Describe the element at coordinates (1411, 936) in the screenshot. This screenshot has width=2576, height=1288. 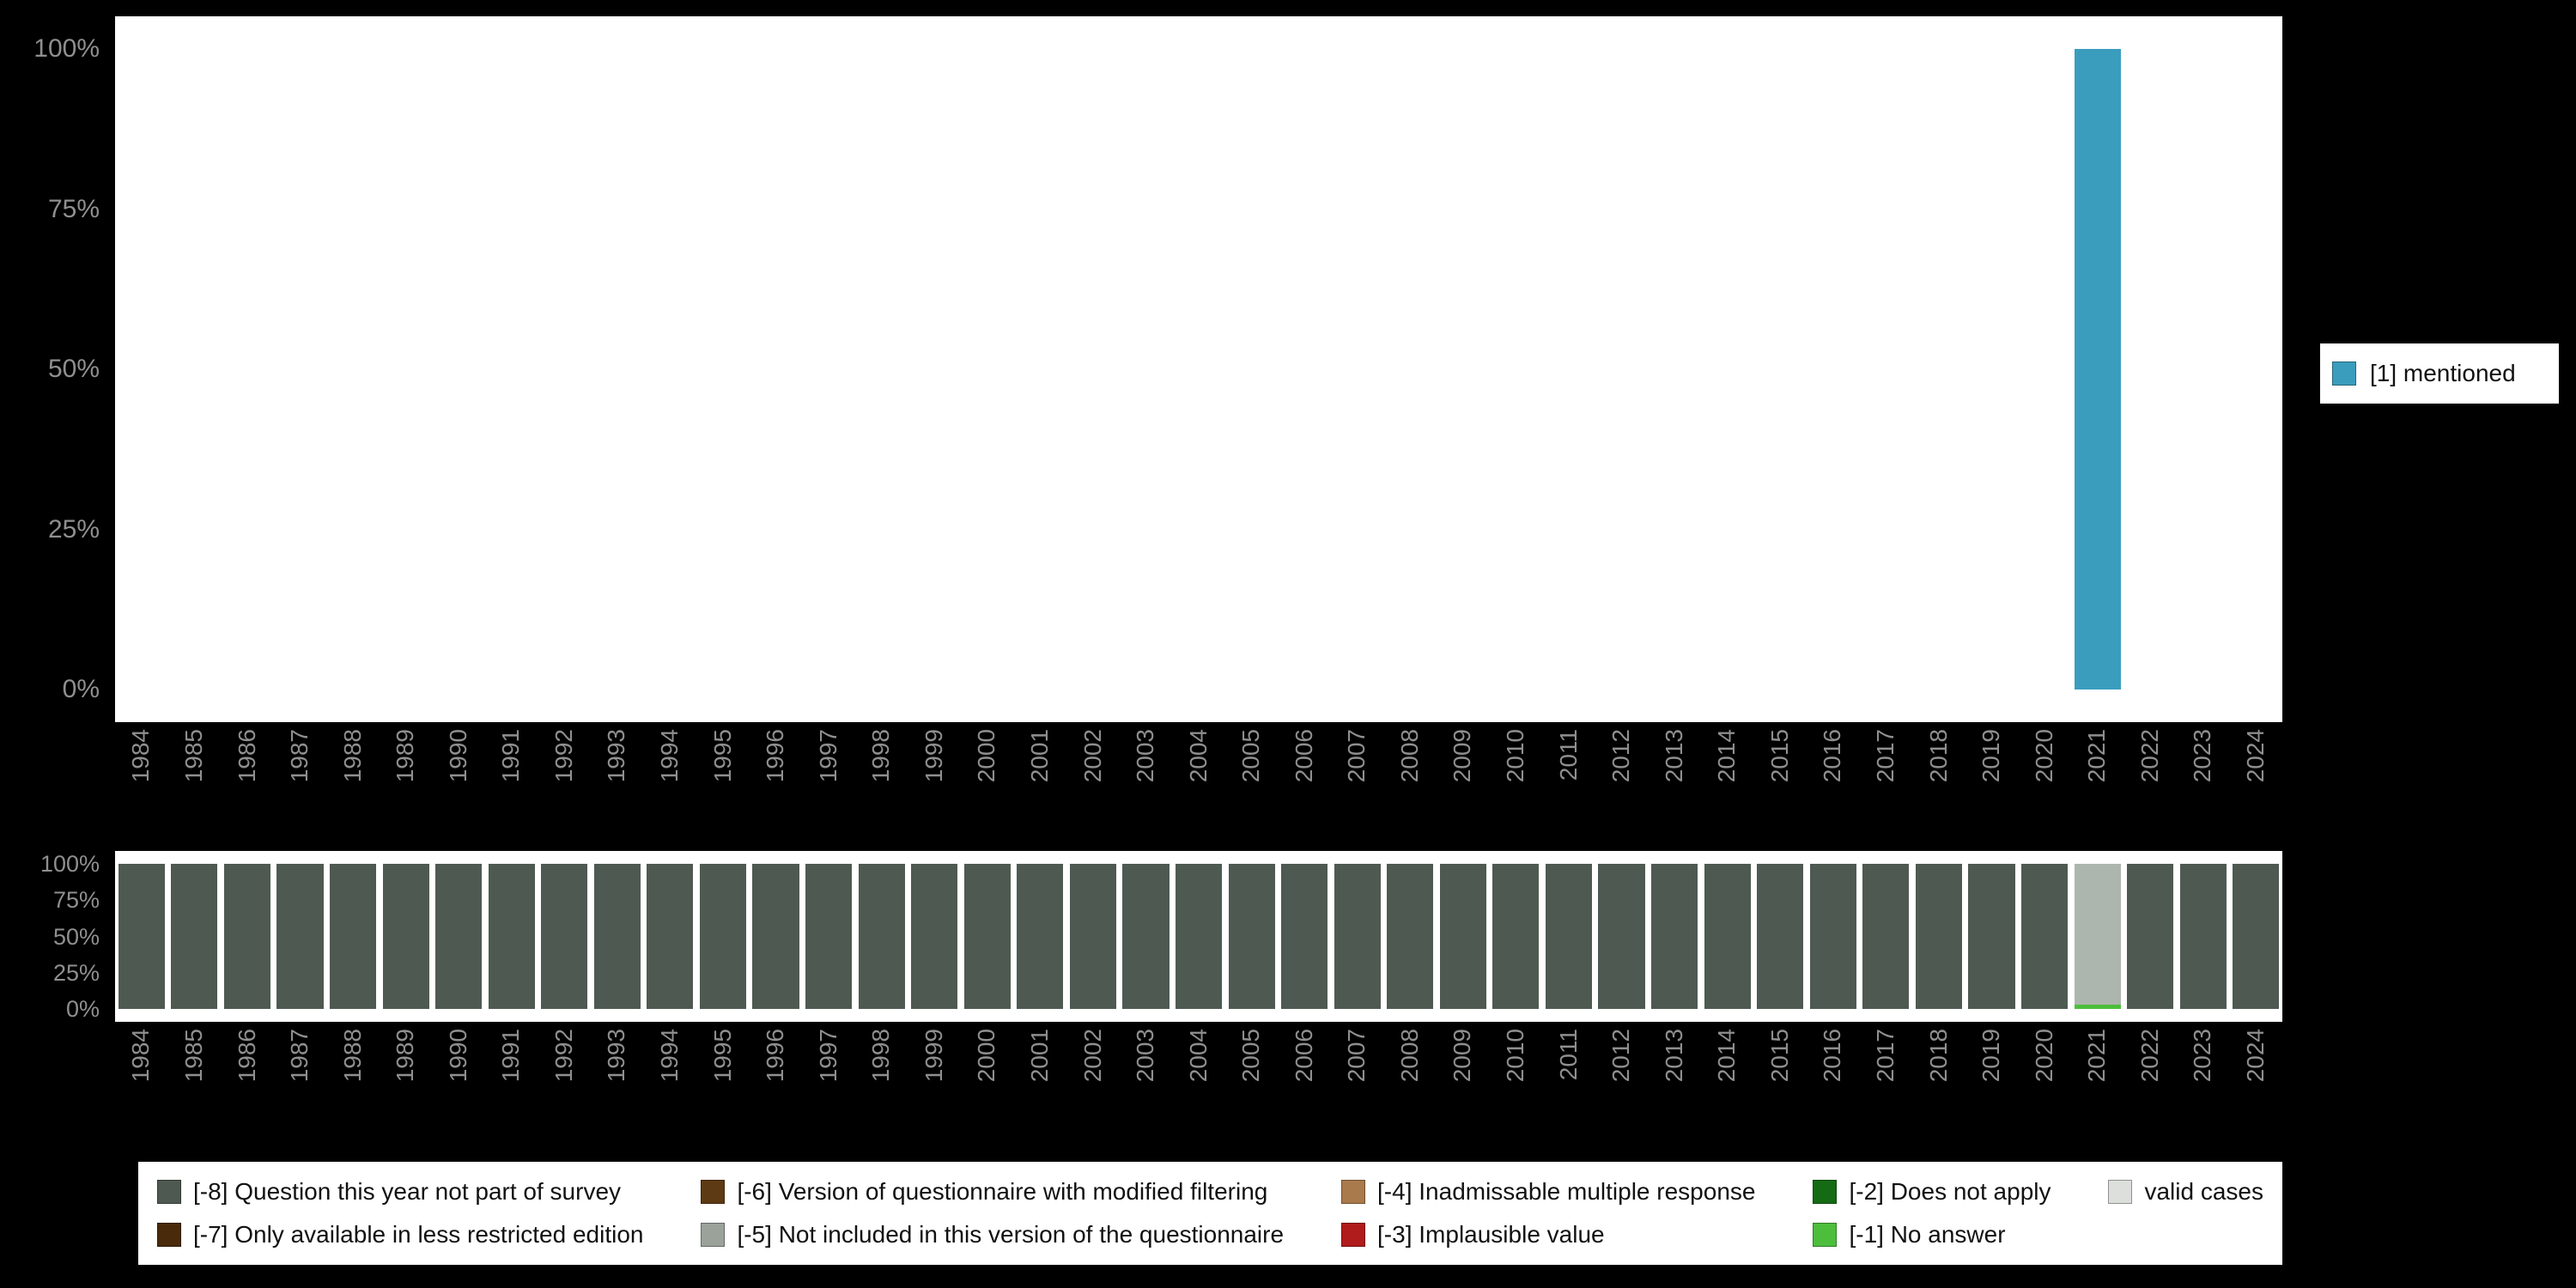
I see `bar-slot-2008` at that location.